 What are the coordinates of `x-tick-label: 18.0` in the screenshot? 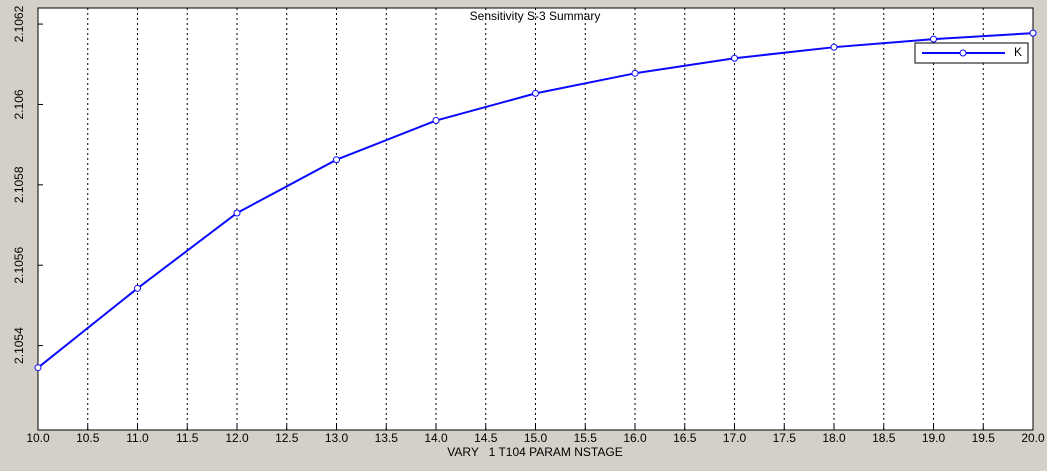 It's located at (834, 438).